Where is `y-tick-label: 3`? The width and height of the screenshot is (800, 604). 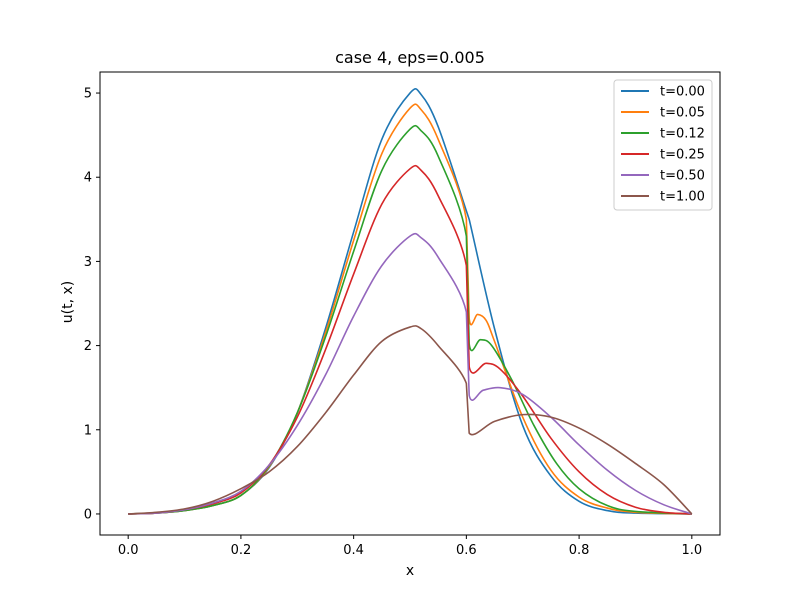
y-tick-label: 3 is located at coordinates (88, 262).